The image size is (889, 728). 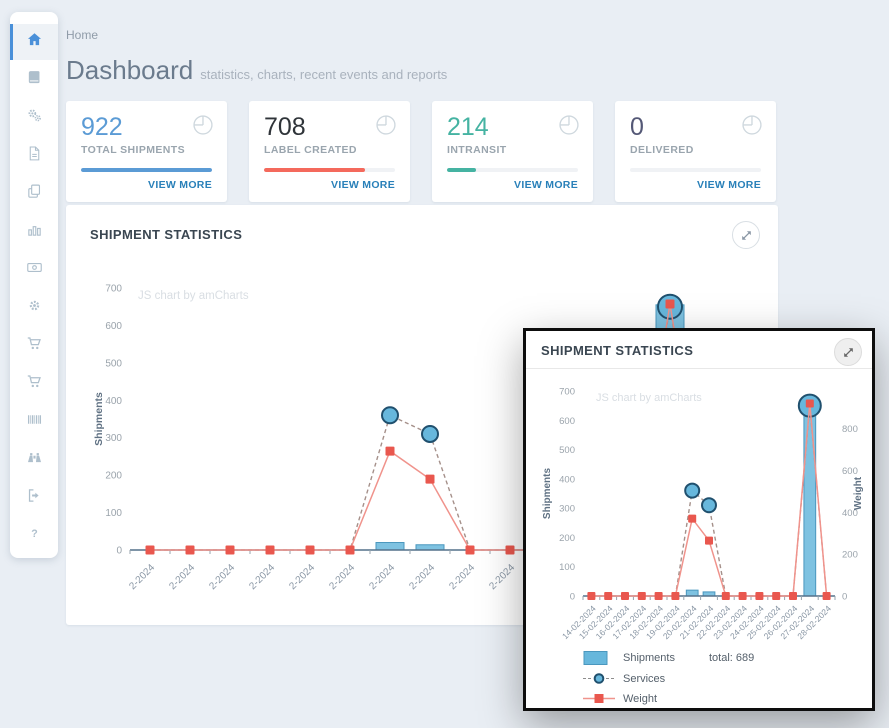 What do you see at coordinates (637, 127) in the screenshot?
I see `stat-value: 0` at bounding box center [637, 127].